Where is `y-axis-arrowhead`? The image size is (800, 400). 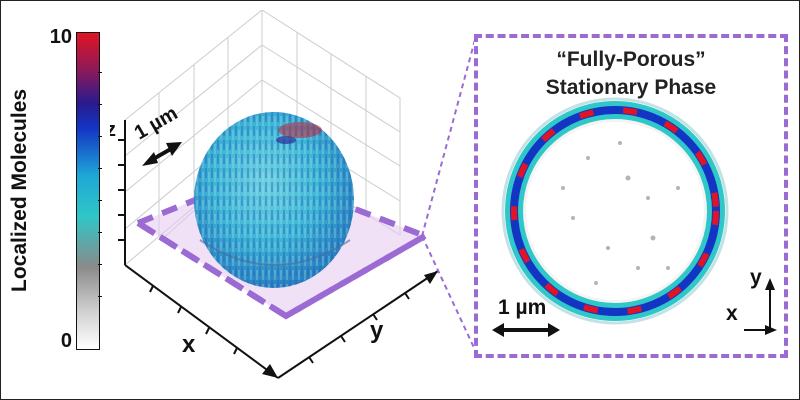
y-axis-arrowhead is located at coordinates (431, 277).